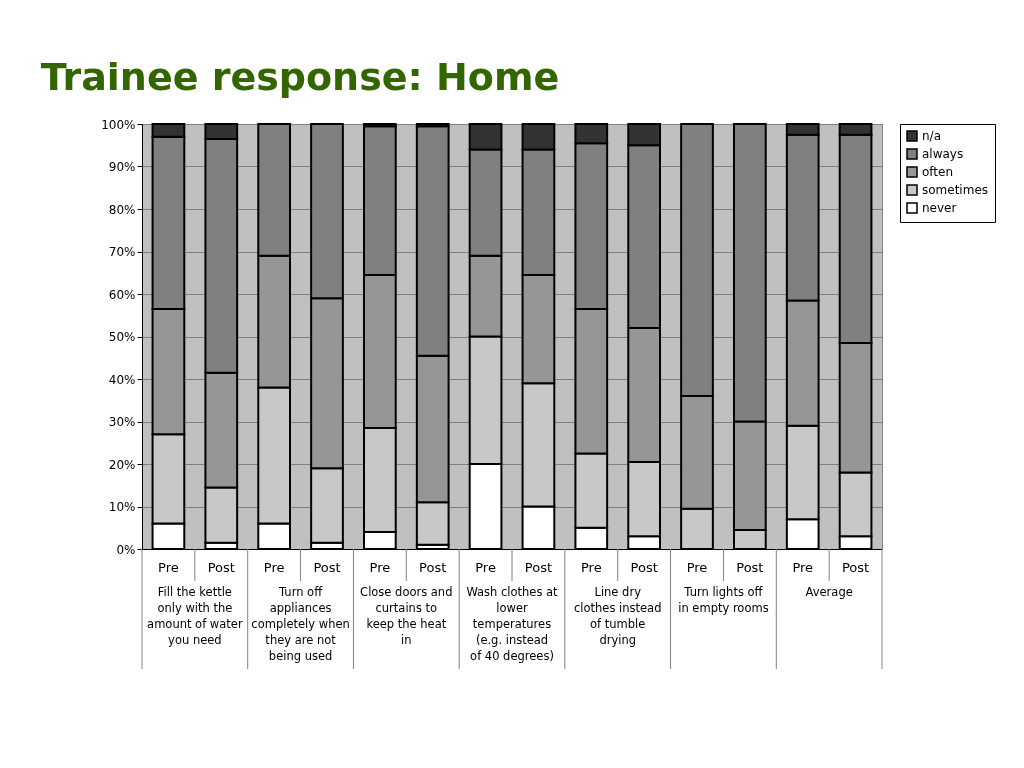 Image resolution: width=1024 pixels, height=768 pixels. I want to click on text: Line dry clothes instead of tumble drying, so click(617, 616).